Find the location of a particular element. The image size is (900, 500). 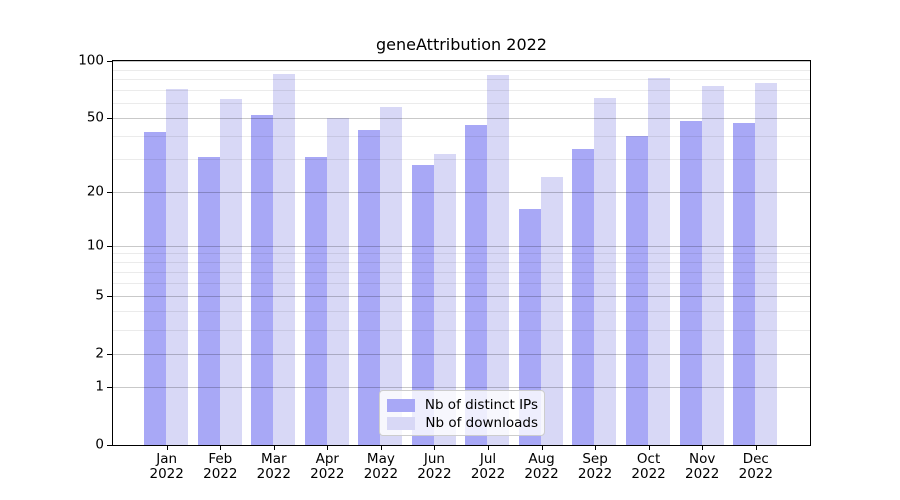

bar-distinct-ips-may is located at coordinates (369, 287).